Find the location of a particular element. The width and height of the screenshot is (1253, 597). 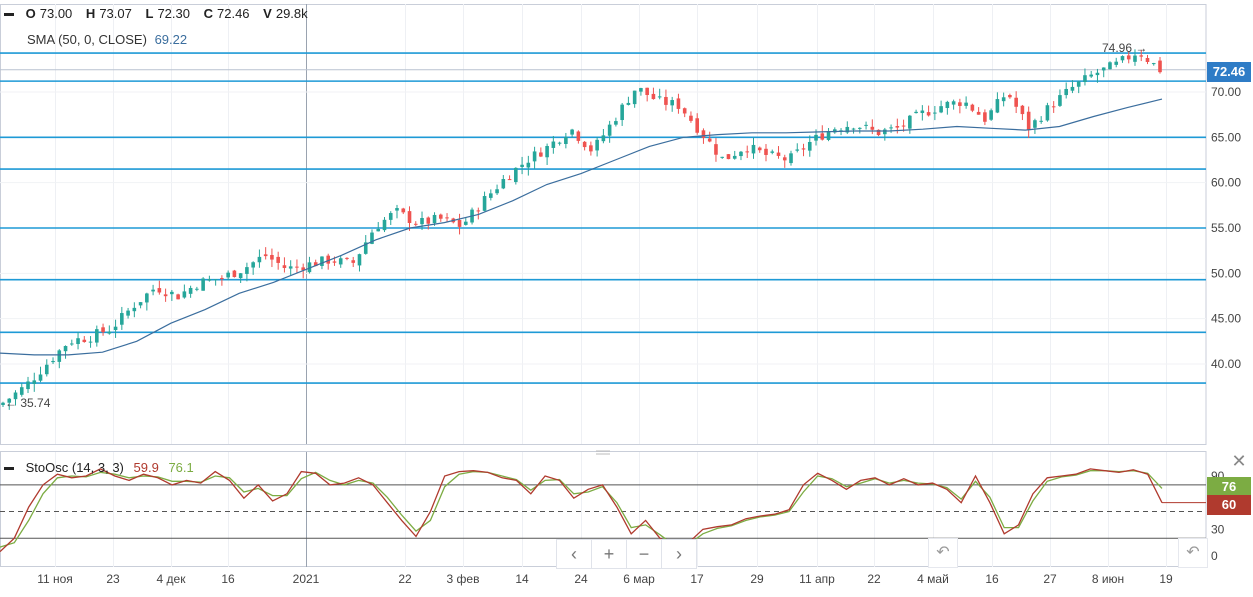

scroll-right-button: › is located at coordinates (679, 554).